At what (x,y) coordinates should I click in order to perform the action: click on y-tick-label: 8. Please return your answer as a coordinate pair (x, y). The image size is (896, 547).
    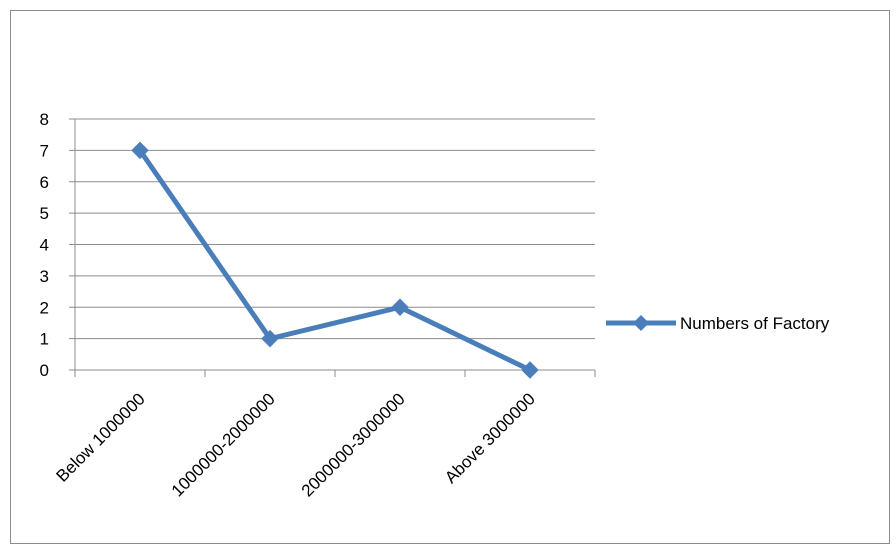
    Looking at the image, I should click on (44, 119).